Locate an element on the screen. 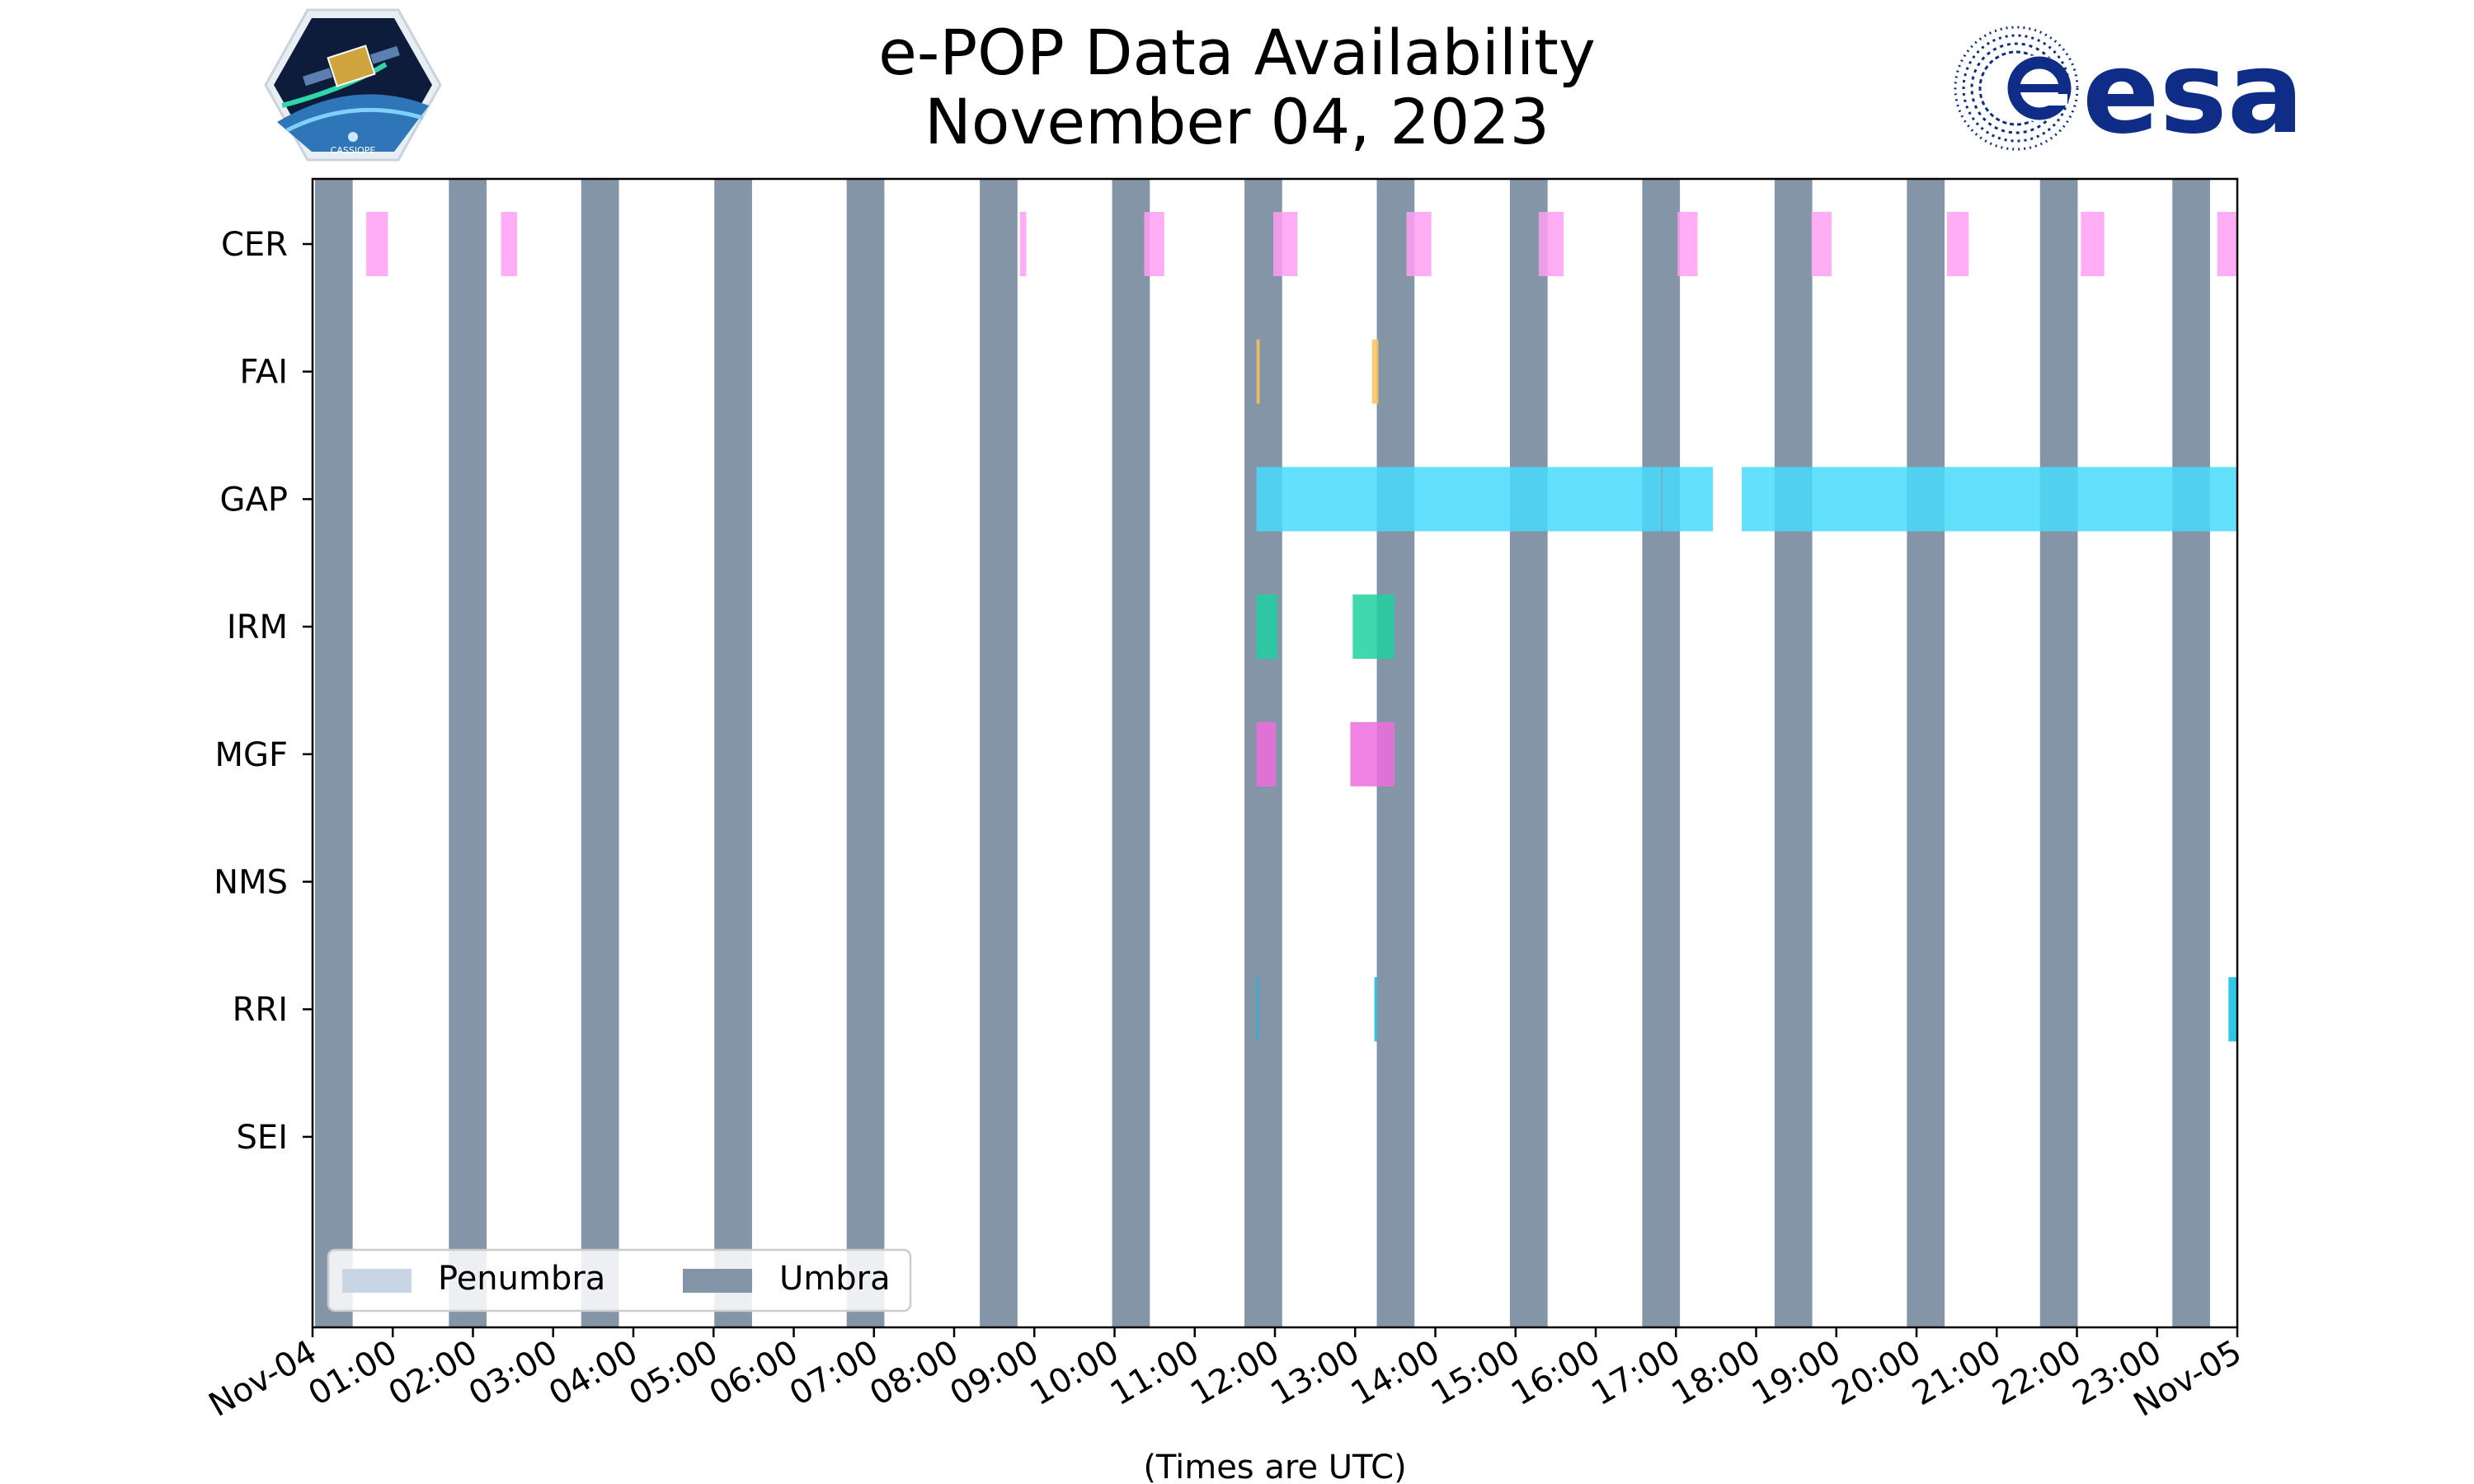  x-tick-label: 03:00 is located at coordinates (513, 1373).